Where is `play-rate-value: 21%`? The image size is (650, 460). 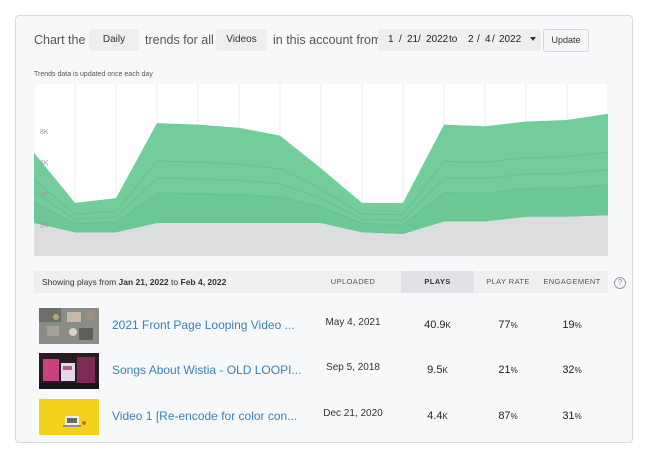 play-rate-value: 21% is located at coordinates (508, 370).